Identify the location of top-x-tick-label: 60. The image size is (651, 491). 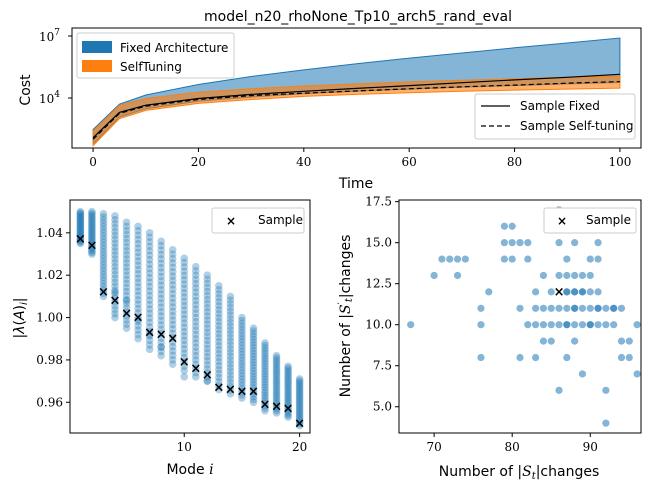
(409, 162).